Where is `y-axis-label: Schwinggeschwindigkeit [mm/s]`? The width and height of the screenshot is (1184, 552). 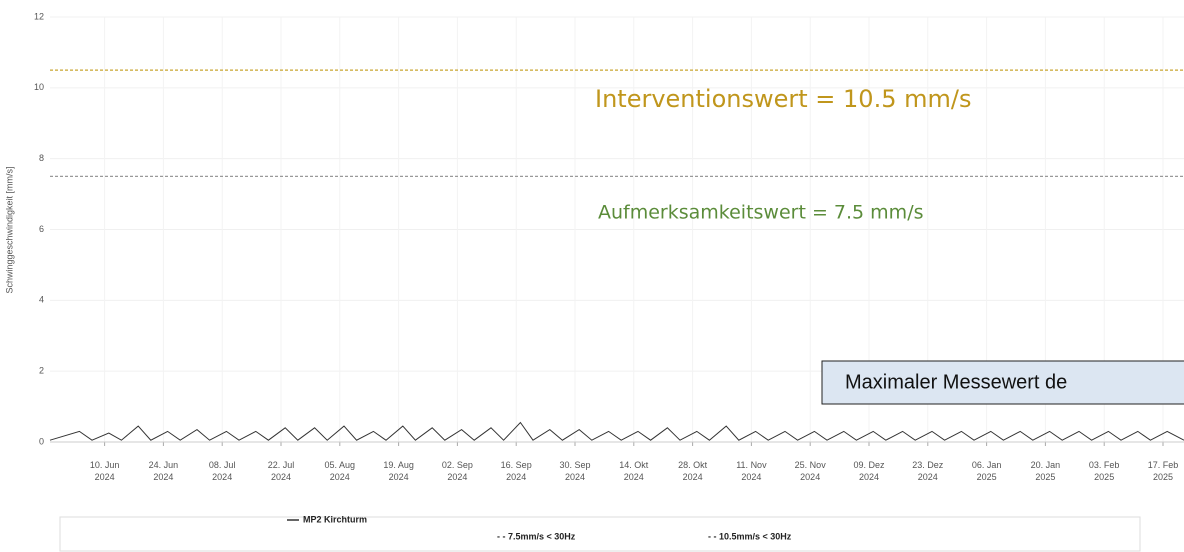
y-axis-label: Schwinggeschwindigkeit [mm/s] is located at coordinates (9, 229).